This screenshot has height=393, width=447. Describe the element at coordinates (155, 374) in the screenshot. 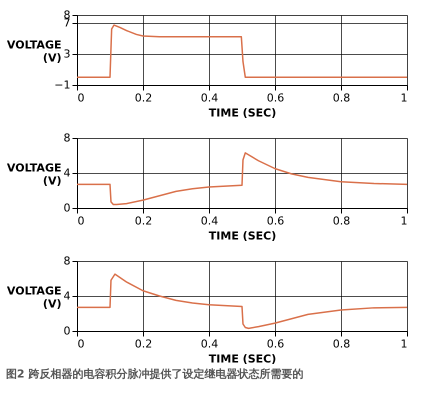

I see `caption: 图2 跨反相器的电容积分脉冲提供了设定继电器状态所需要的` at that location.